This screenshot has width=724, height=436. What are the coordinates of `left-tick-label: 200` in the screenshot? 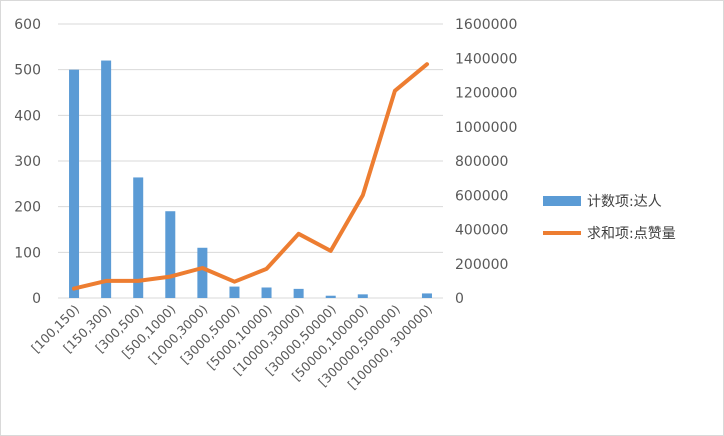 It's located at (27, 208).